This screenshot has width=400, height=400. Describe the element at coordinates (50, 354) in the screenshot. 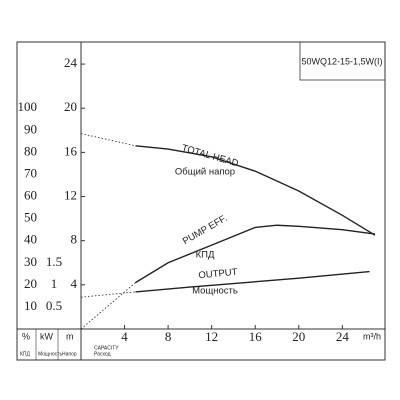

I see `y3-unit-ru: Мощность` at that location.